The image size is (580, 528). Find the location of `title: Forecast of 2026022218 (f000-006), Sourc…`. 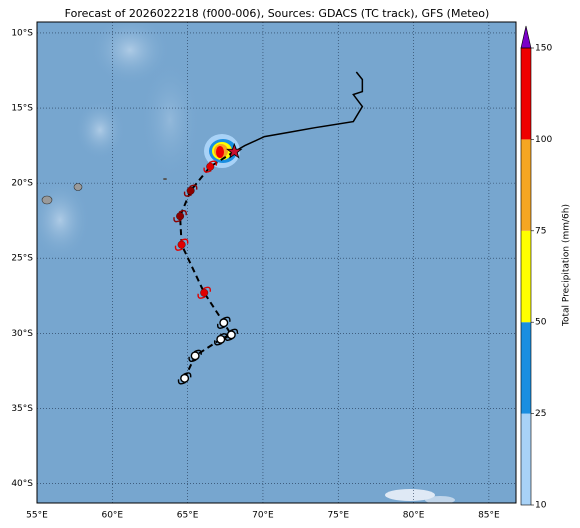

title: Forecast of 2026022218 (f000-006), Sourc… is located at coordinates (277, 13).